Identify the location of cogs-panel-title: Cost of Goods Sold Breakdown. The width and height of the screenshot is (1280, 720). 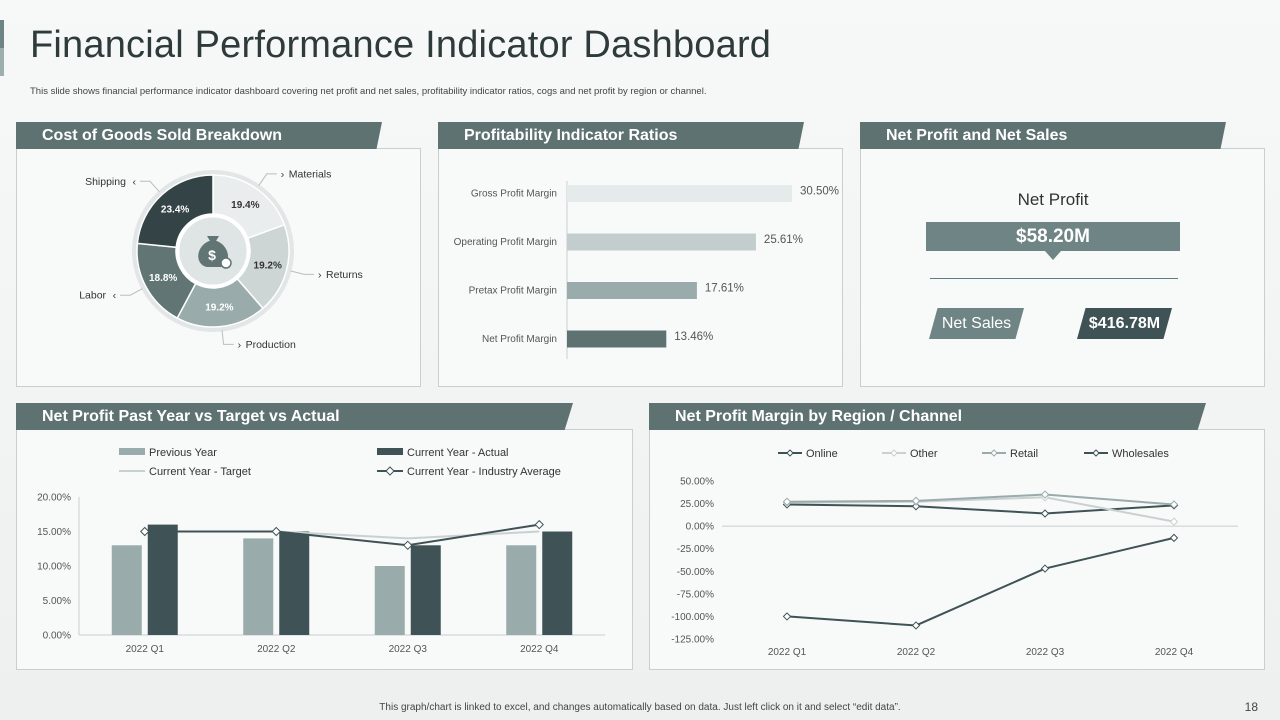
(199, 135).